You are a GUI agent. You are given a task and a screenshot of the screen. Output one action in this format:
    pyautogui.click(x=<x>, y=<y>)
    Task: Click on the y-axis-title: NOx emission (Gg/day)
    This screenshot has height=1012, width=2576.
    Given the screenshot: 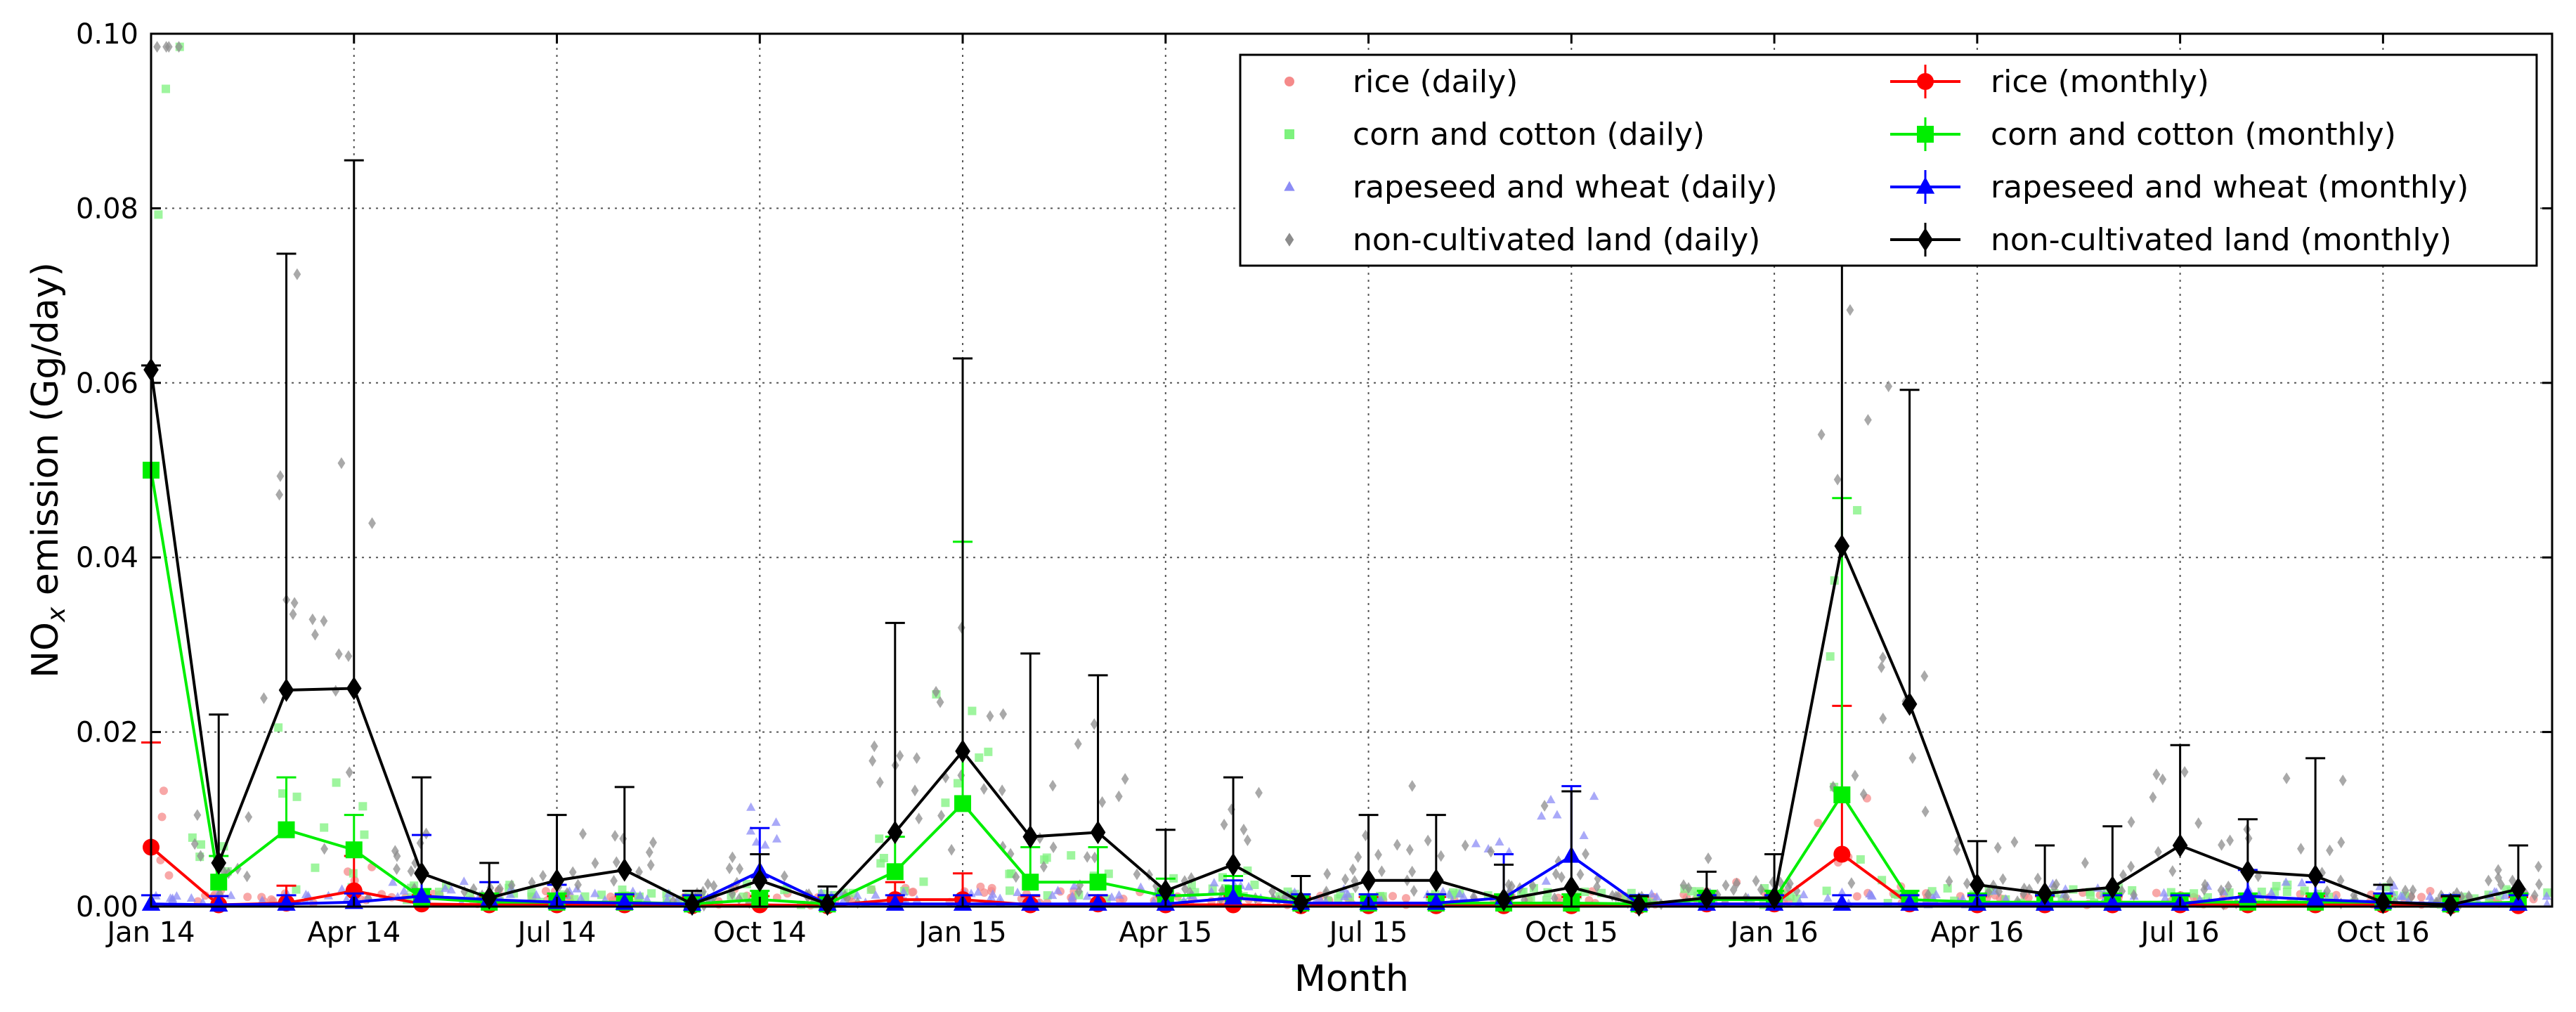 What is the action you would take?
    pyautogui.click(x=48, y=470)
    